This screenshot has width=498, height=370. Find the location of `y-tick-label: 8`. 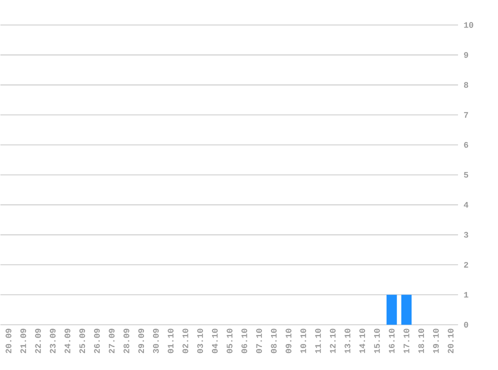

y-tick-label: 8 is located at coordinates (466, 85).